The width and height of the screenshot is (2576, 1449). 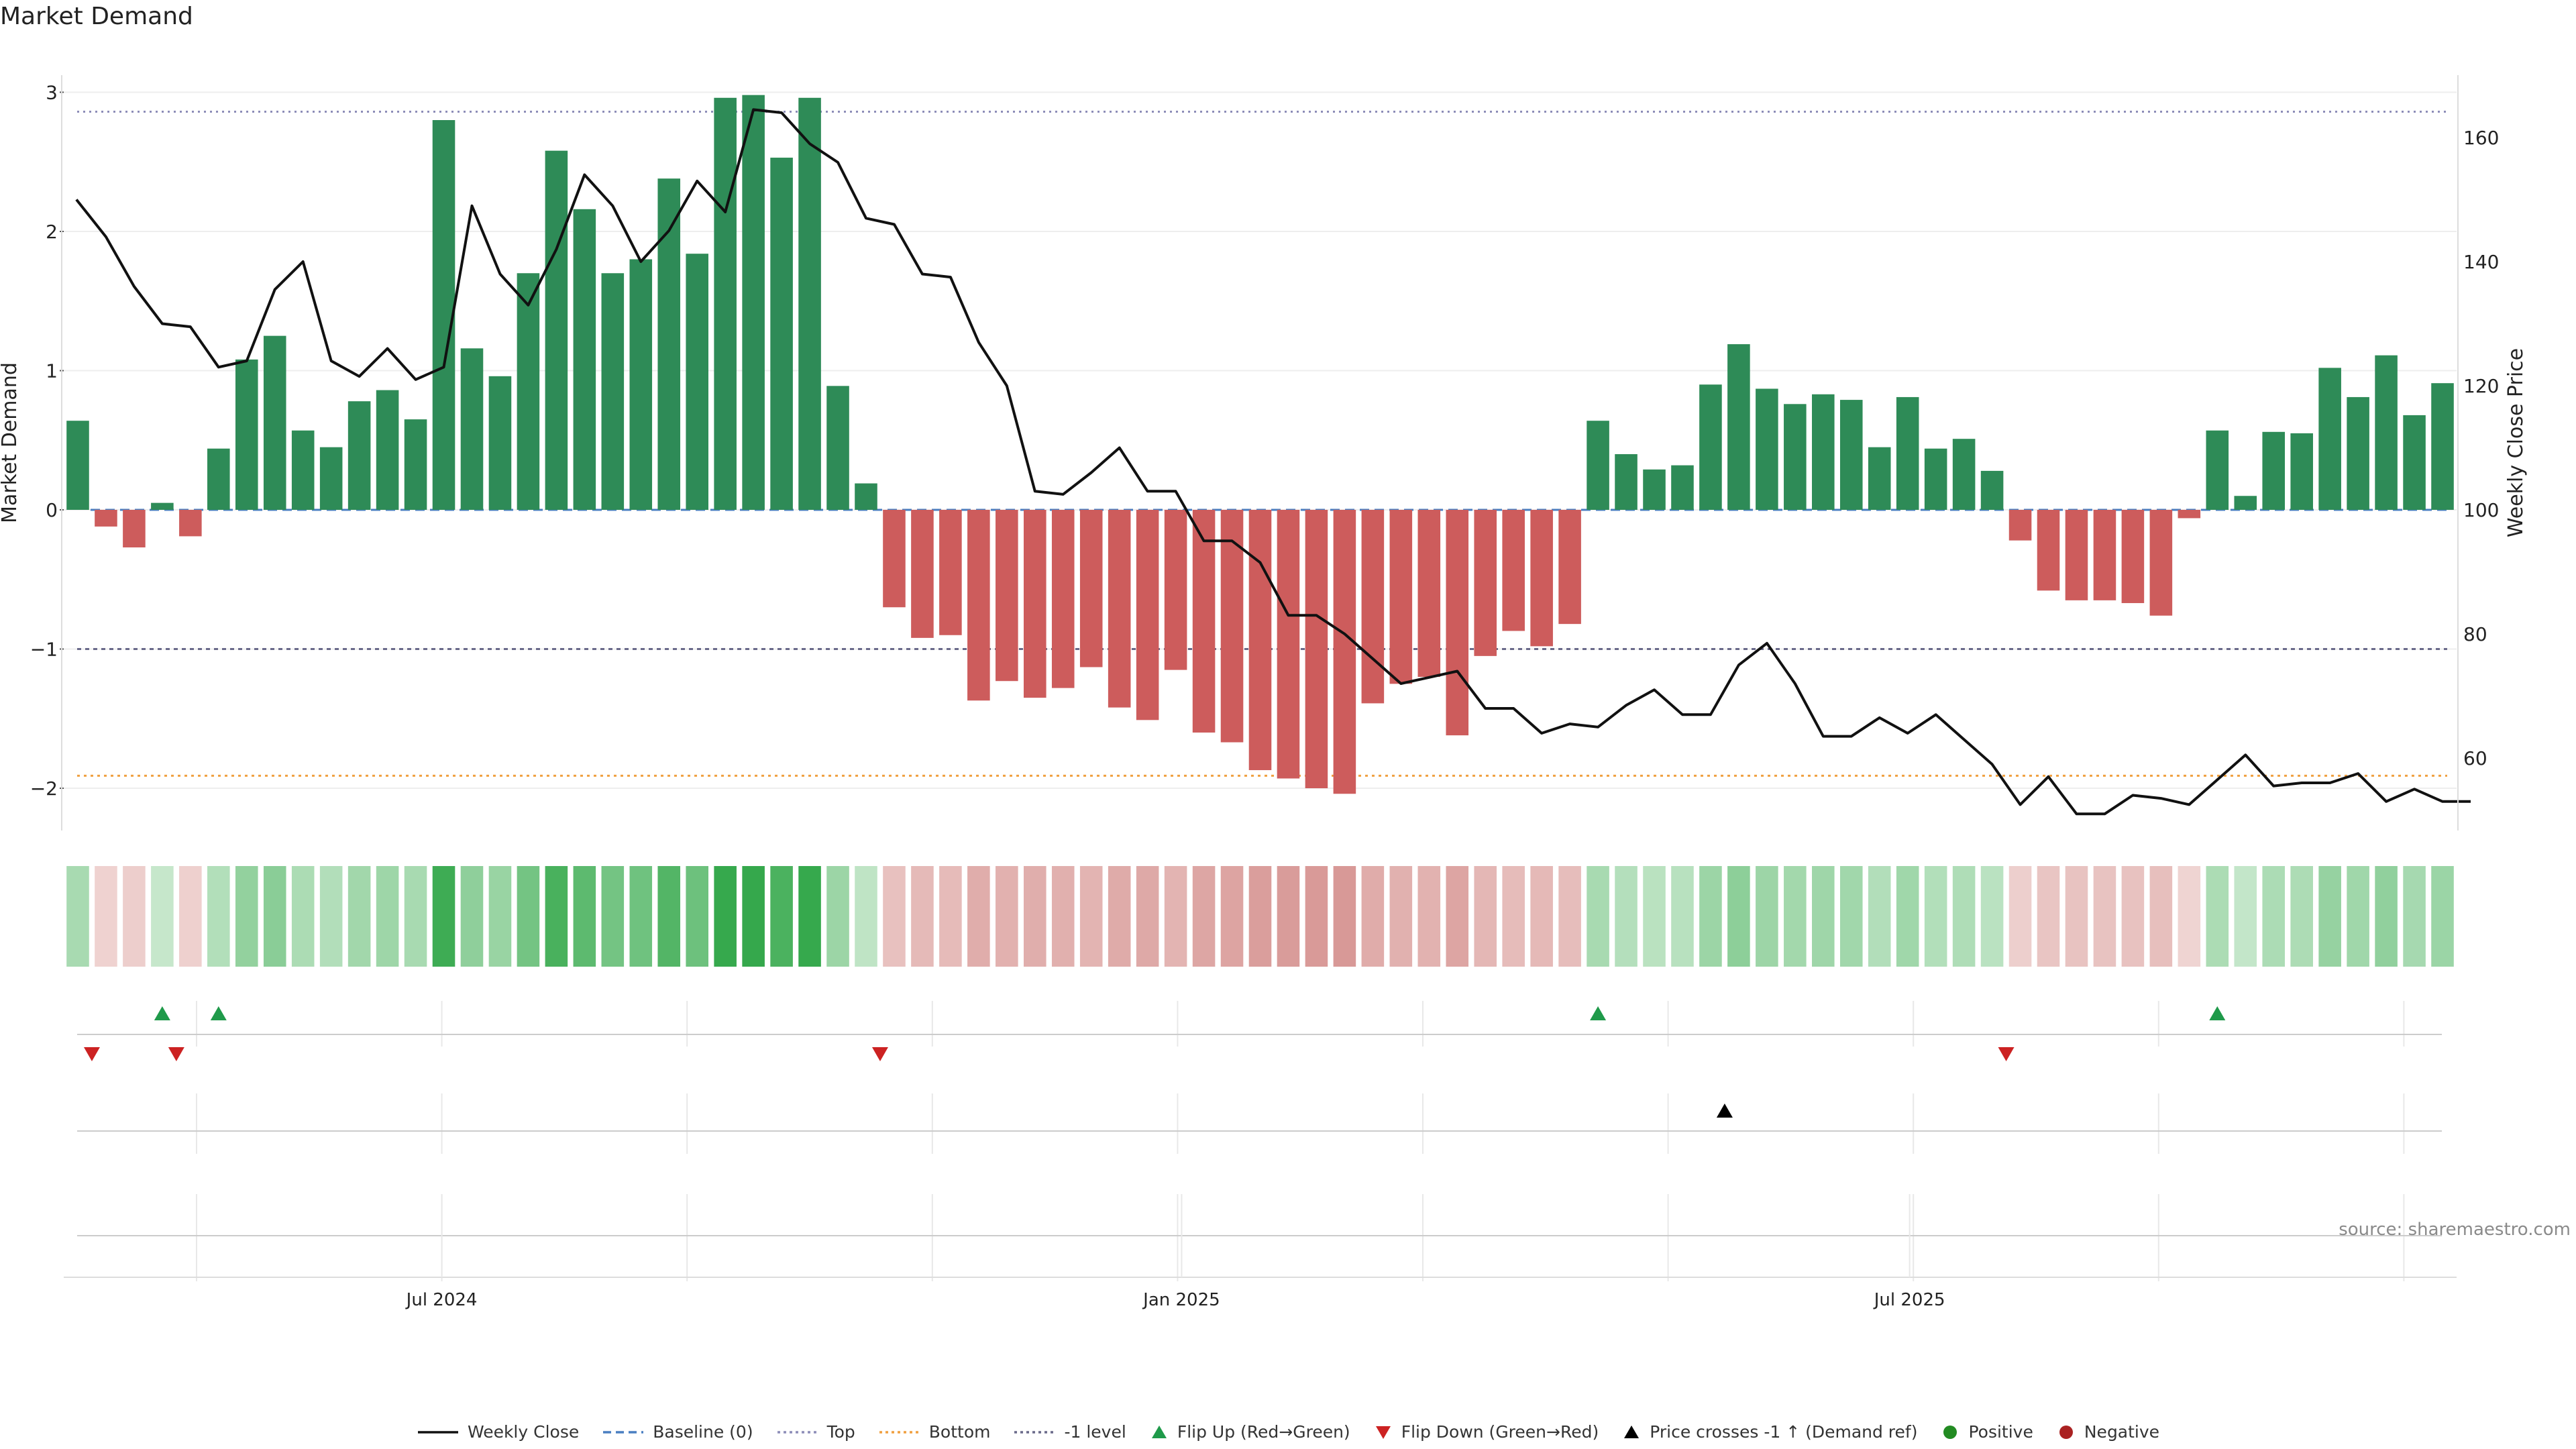 I want to click on legend-item: Top, so click(x=815, y=1432).